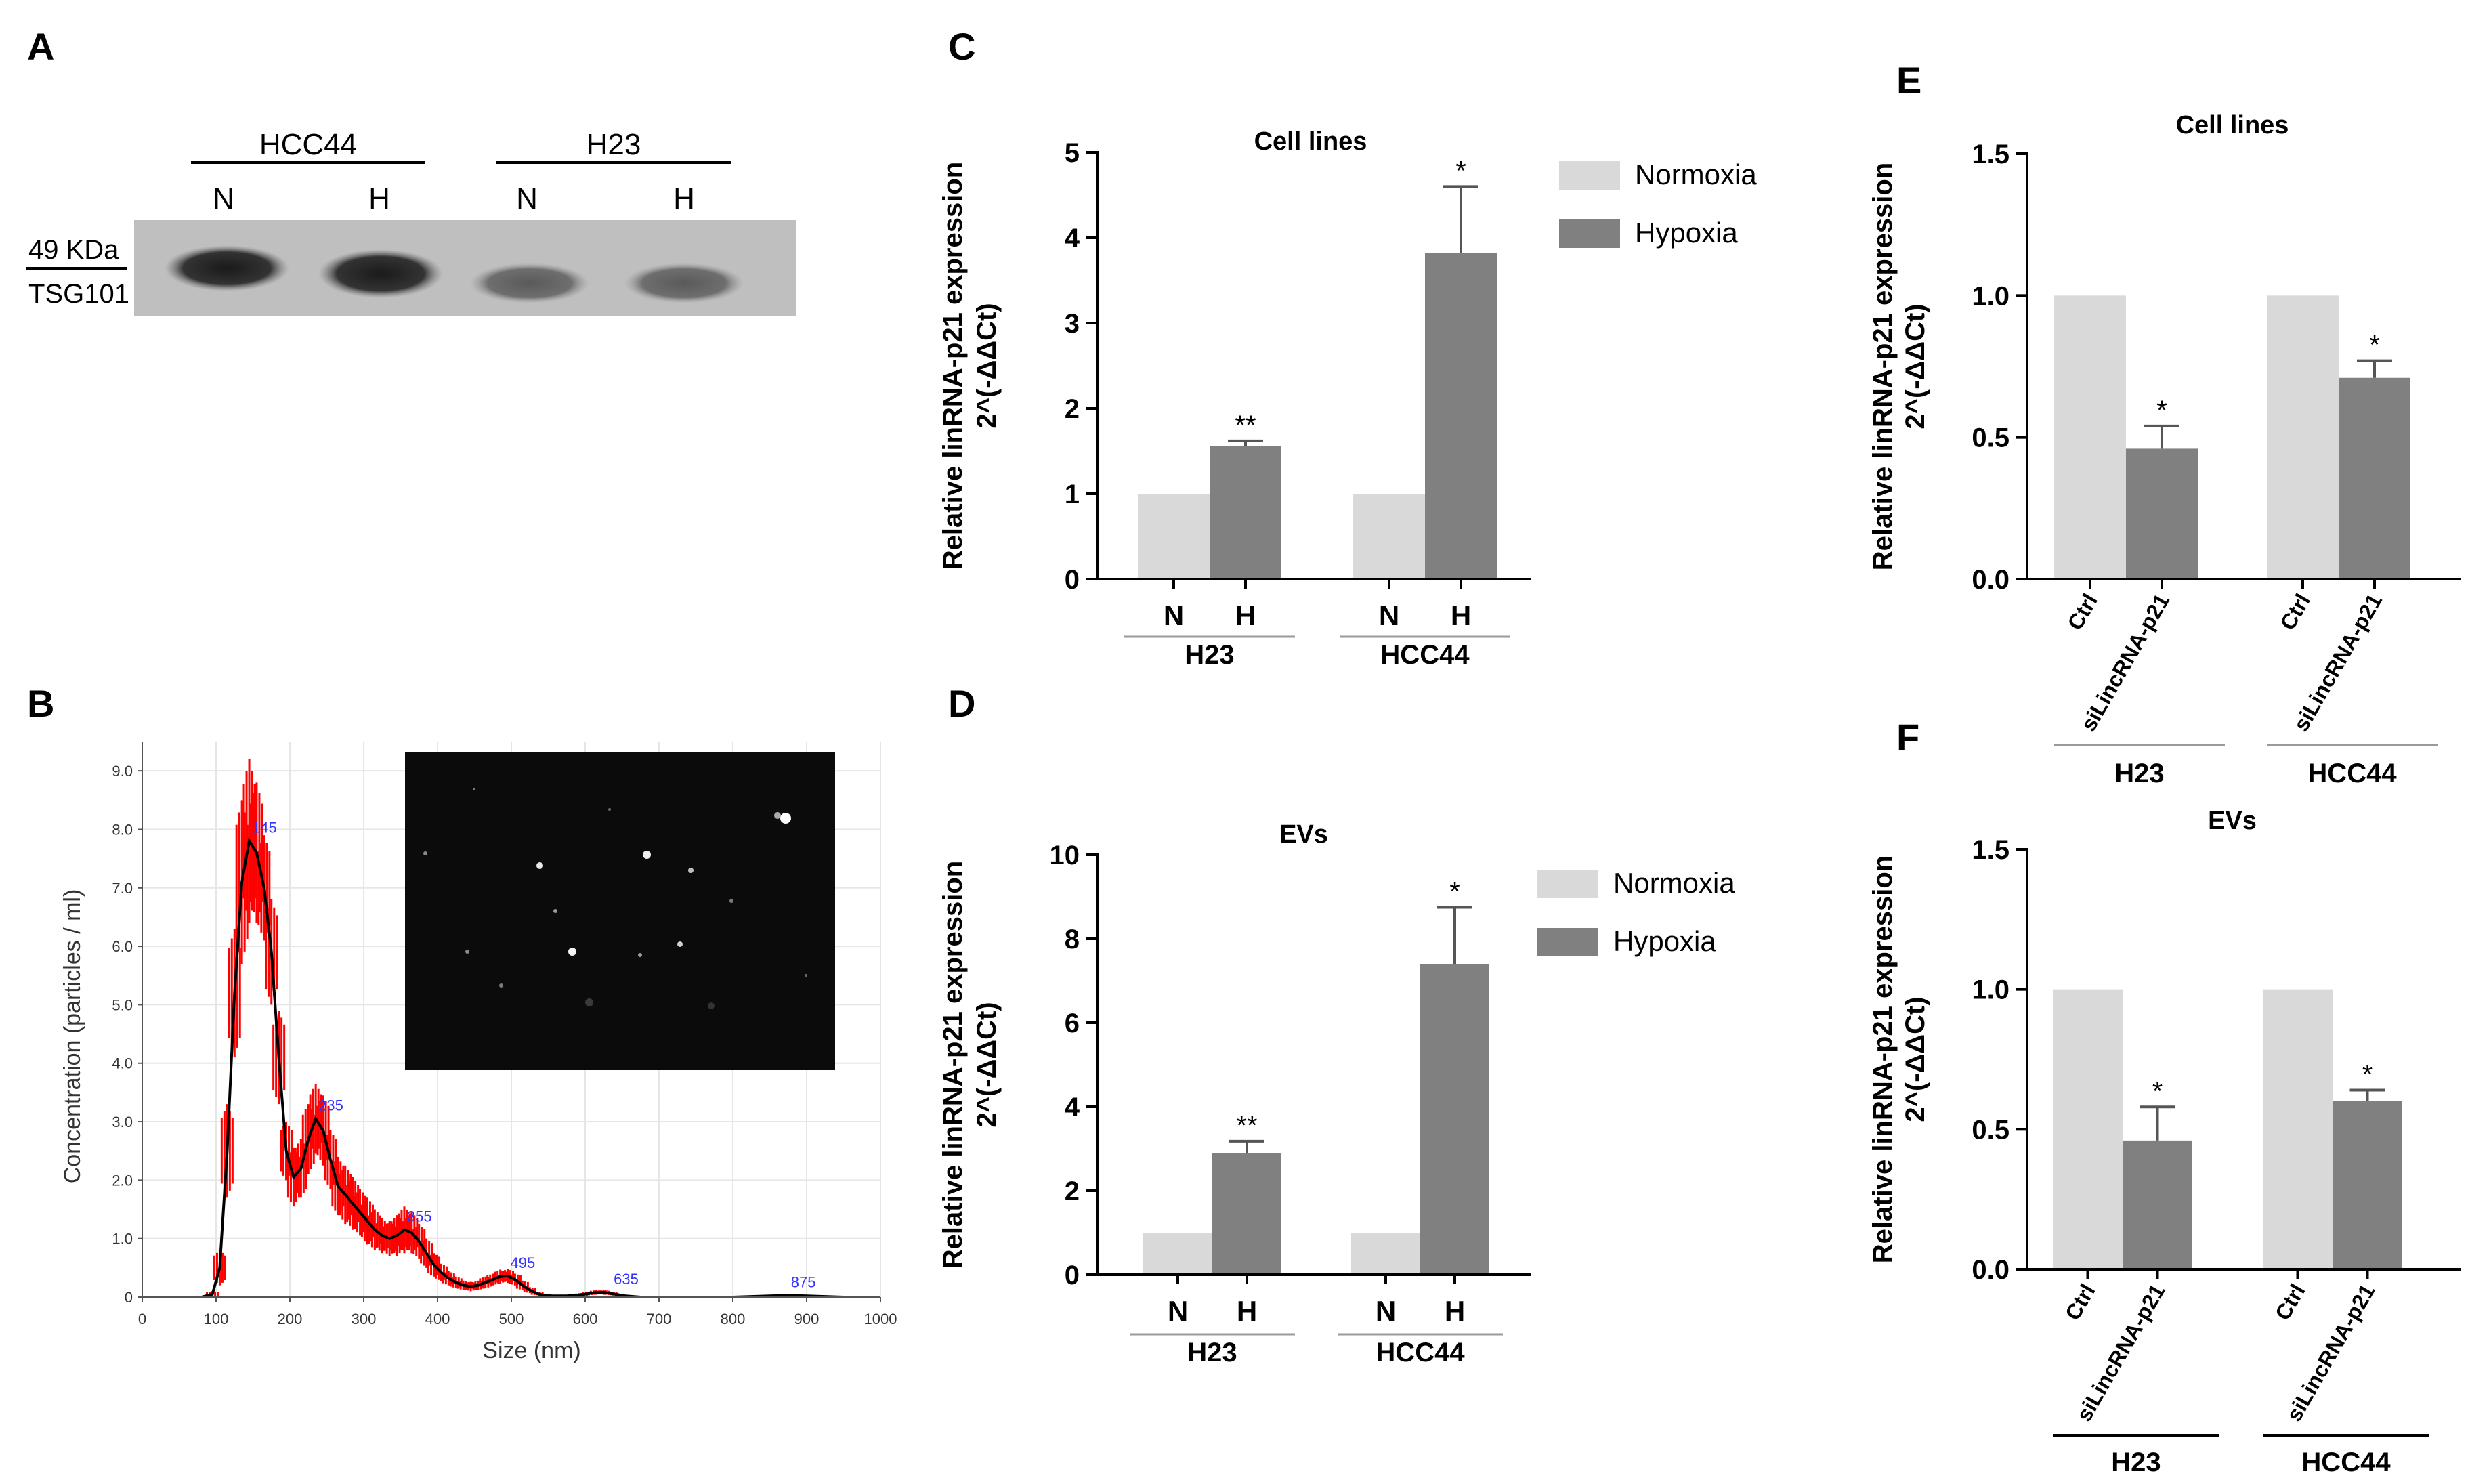  Describe the element at coordinates (1072, 1023) in the screenshot. I see `panel-d-y-tick-label: 6` at that location.